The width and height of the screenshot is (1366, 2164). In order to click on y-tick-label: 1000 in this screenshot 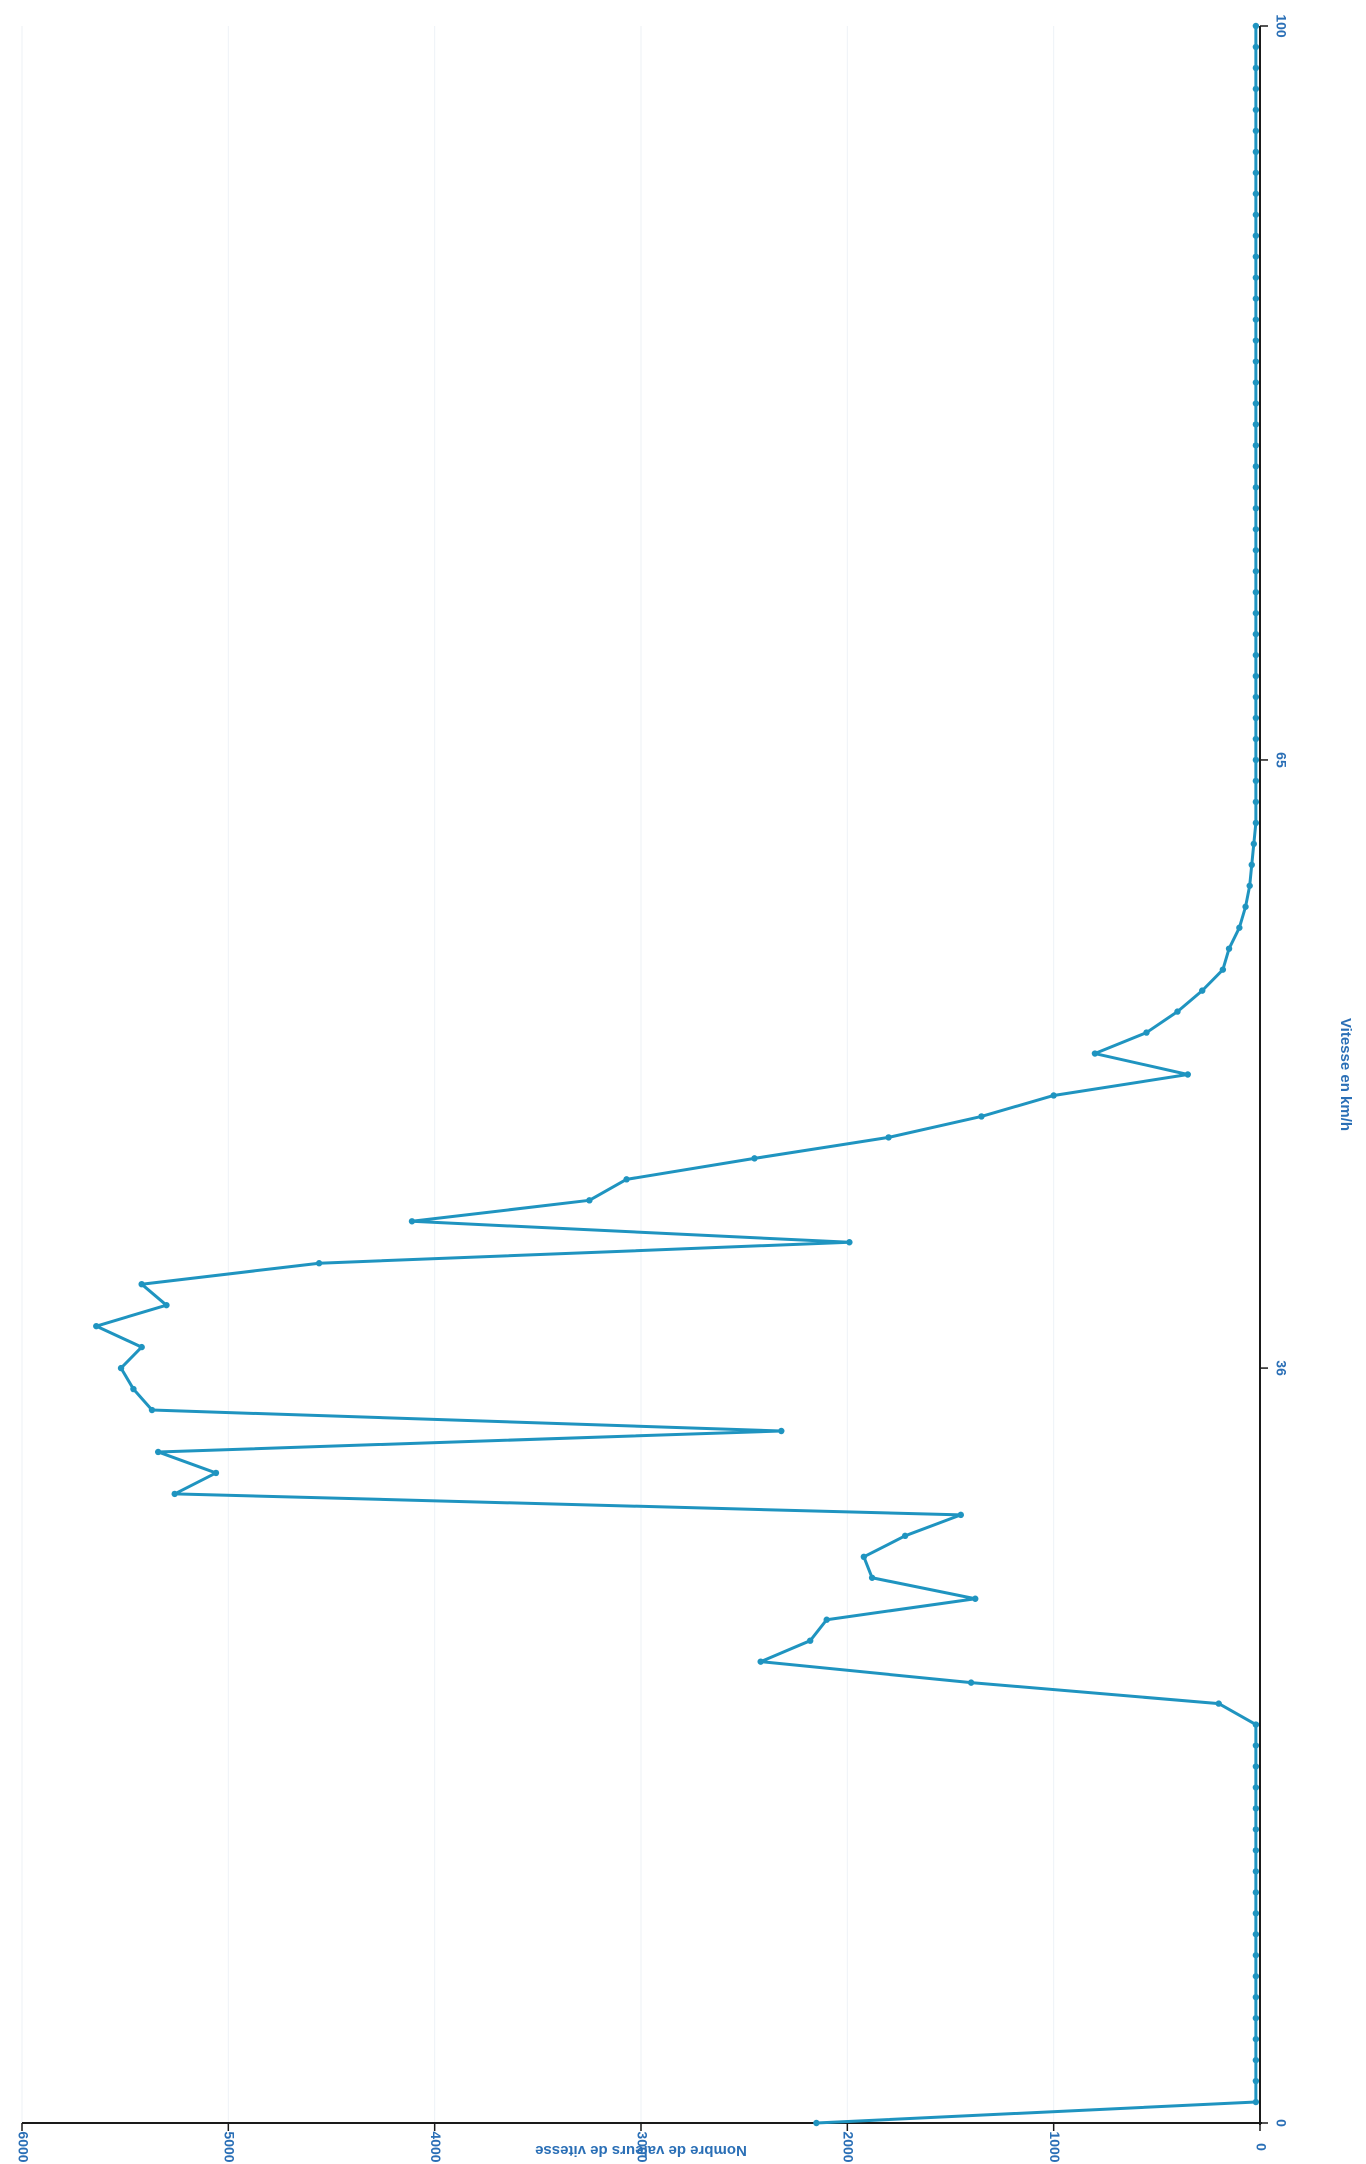, I will do `click(1055, 2146)`.